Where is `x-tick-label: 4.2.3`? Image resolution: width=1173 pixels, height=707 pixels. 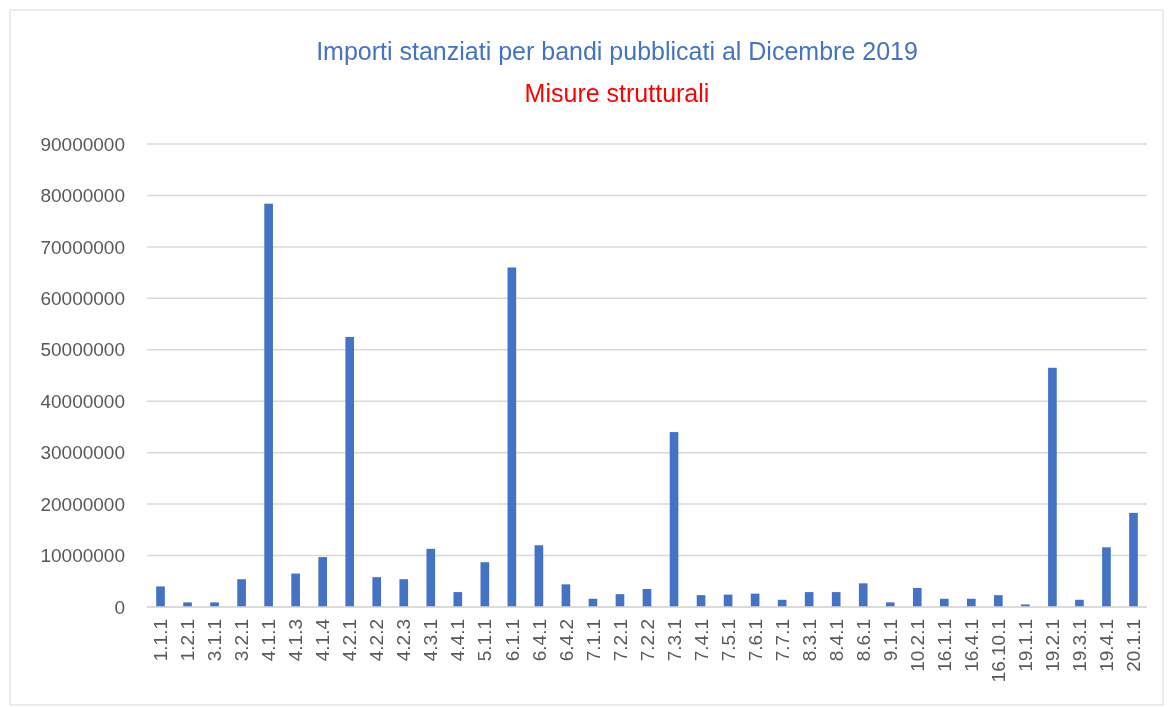 x-tick-label: 4.2.3 is located at coordinates (404, 640).